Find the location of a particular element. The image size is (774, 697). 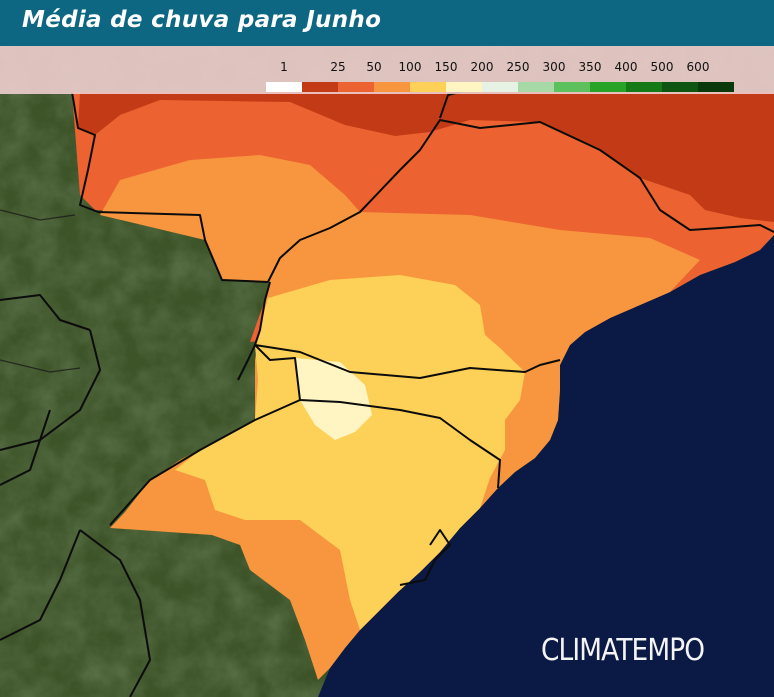

legend-label: 250 is located at coordinates (518, 67).